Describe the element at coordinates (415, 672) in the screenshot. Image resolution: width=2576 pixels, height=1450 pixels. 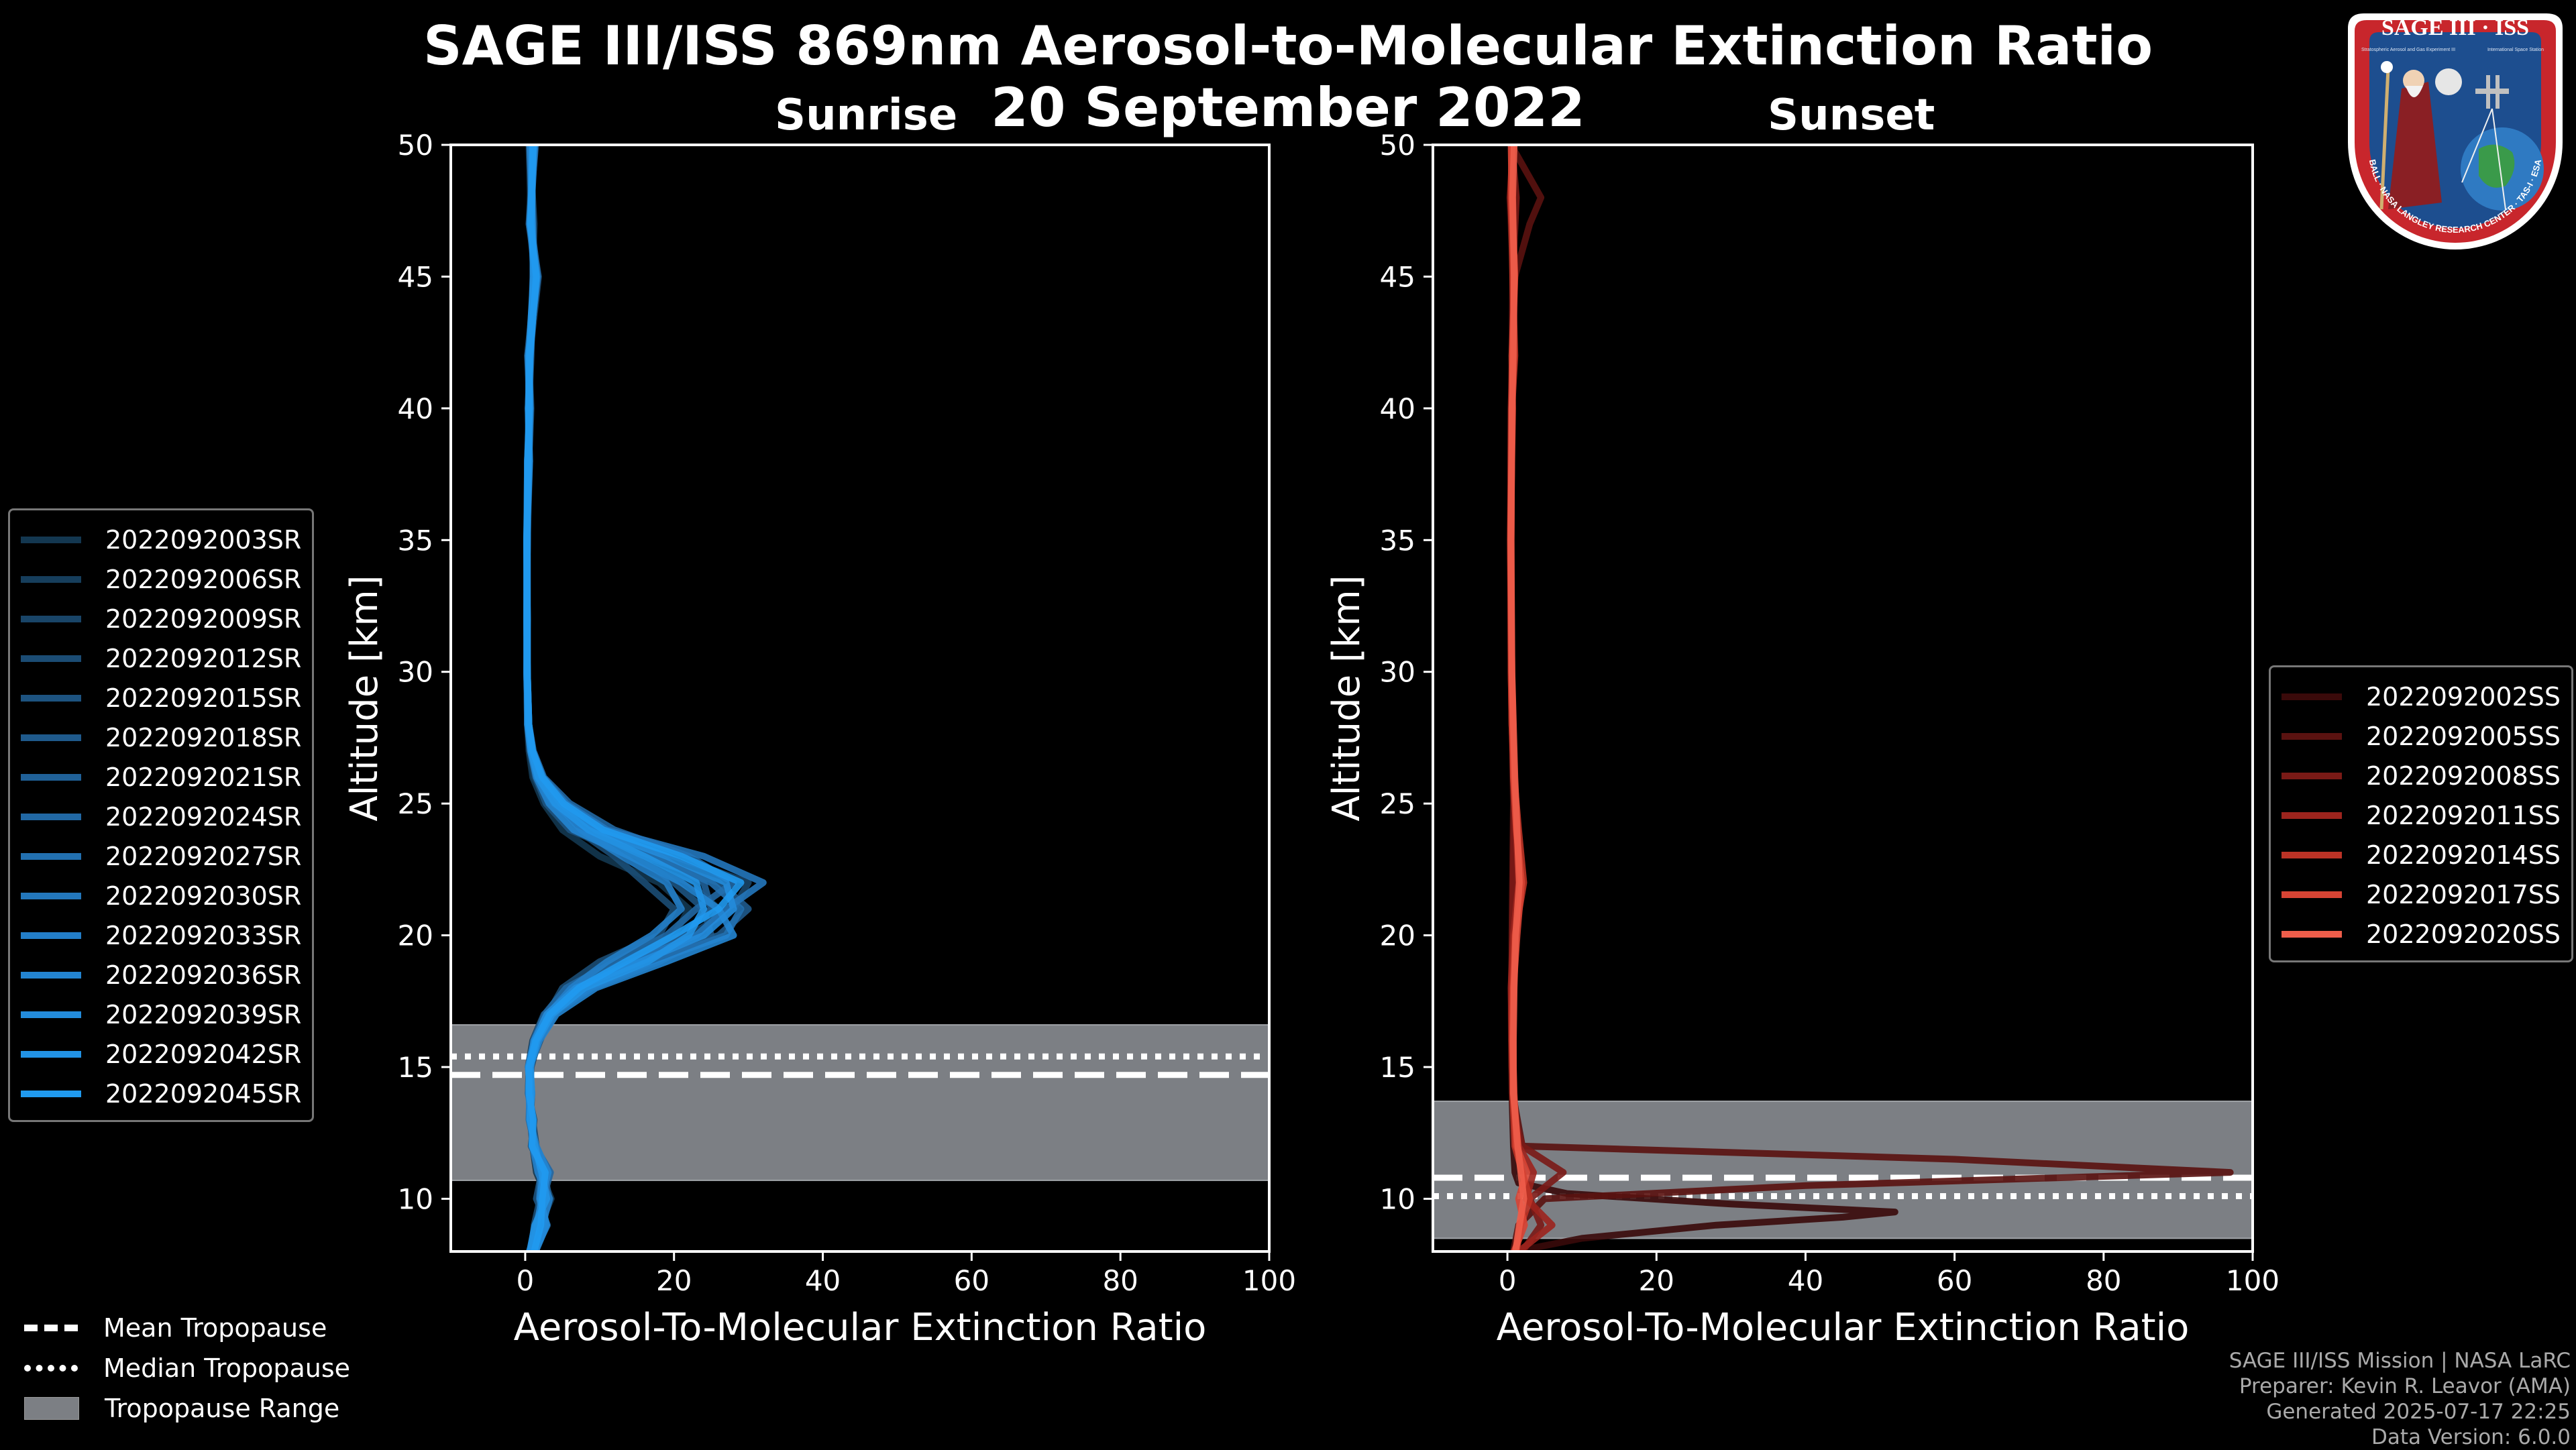
I see `sunrise-y-tick-label: 30` at that location.